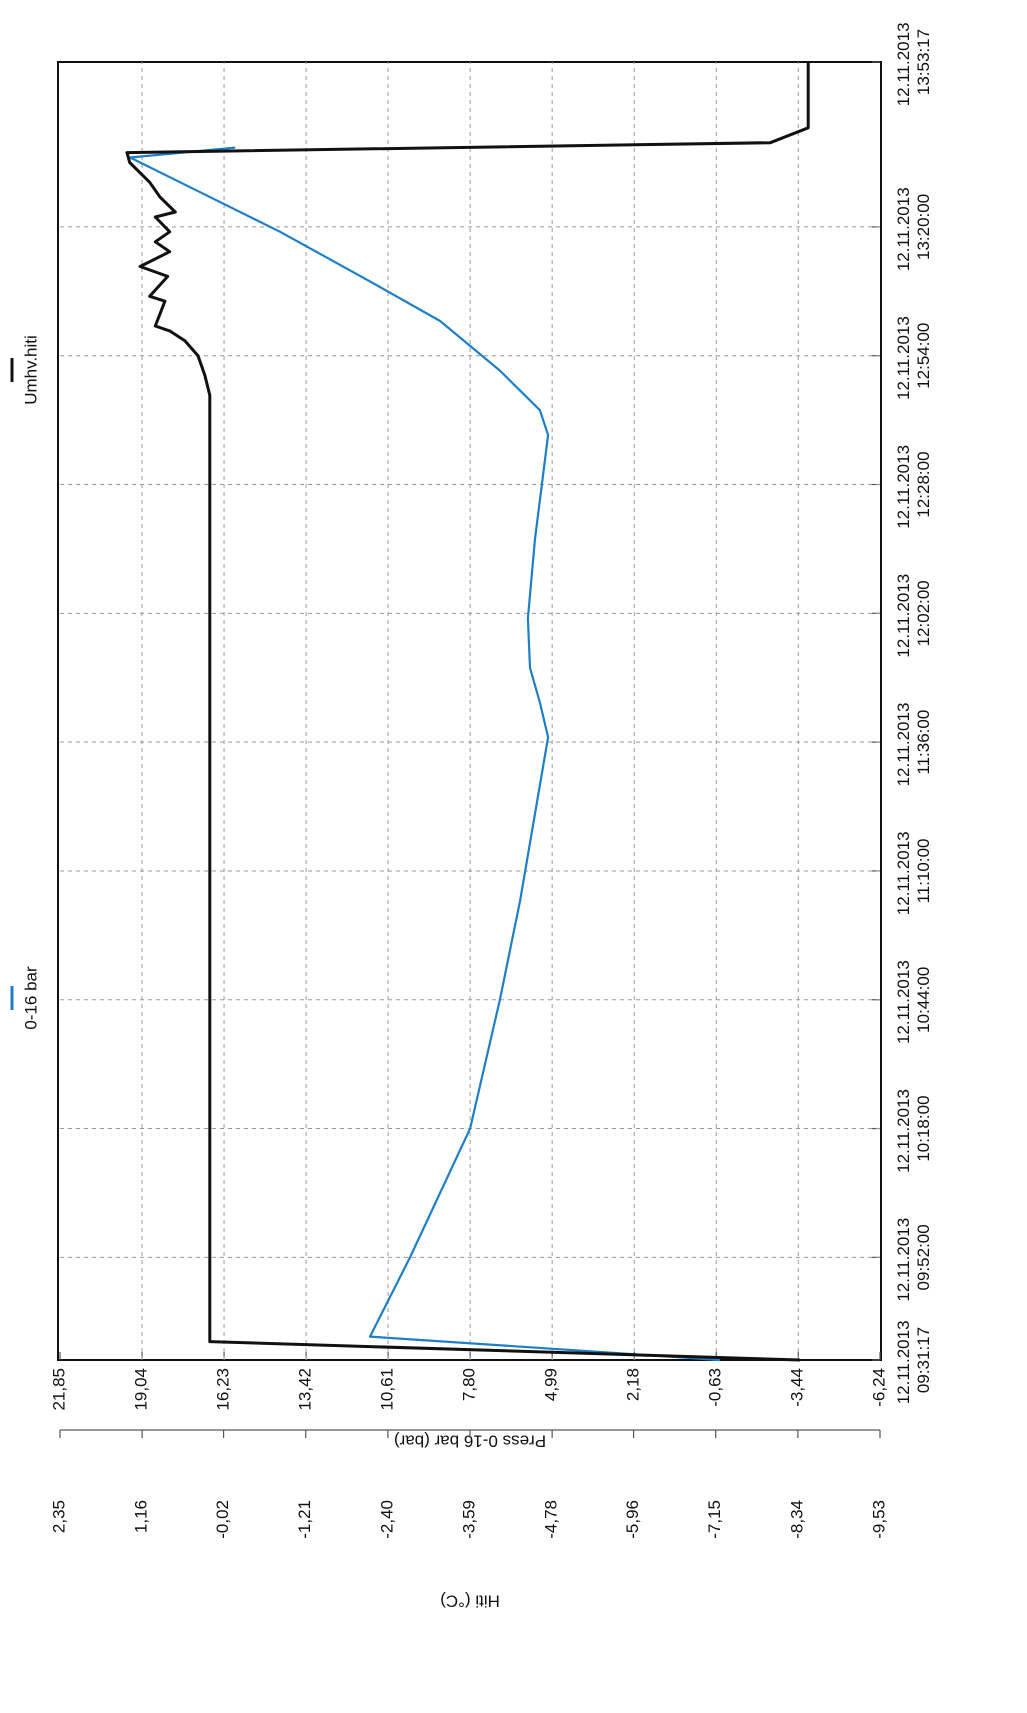 Image resolution: width=1027 pixels, height=1713 pixels. What do you see at coordinates (469, 1384) in the screenshot?
I see `y-tick-label: 7,80` at bounding box center [469, 1384].